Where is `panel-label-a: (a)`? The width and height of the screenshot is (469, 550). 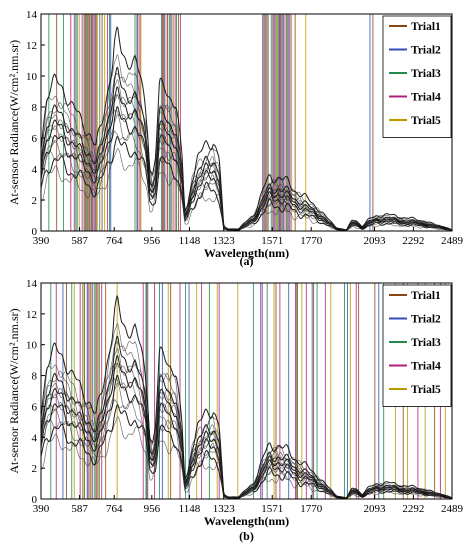 panel-label-a: (a) is located at coordinates (247, 261).